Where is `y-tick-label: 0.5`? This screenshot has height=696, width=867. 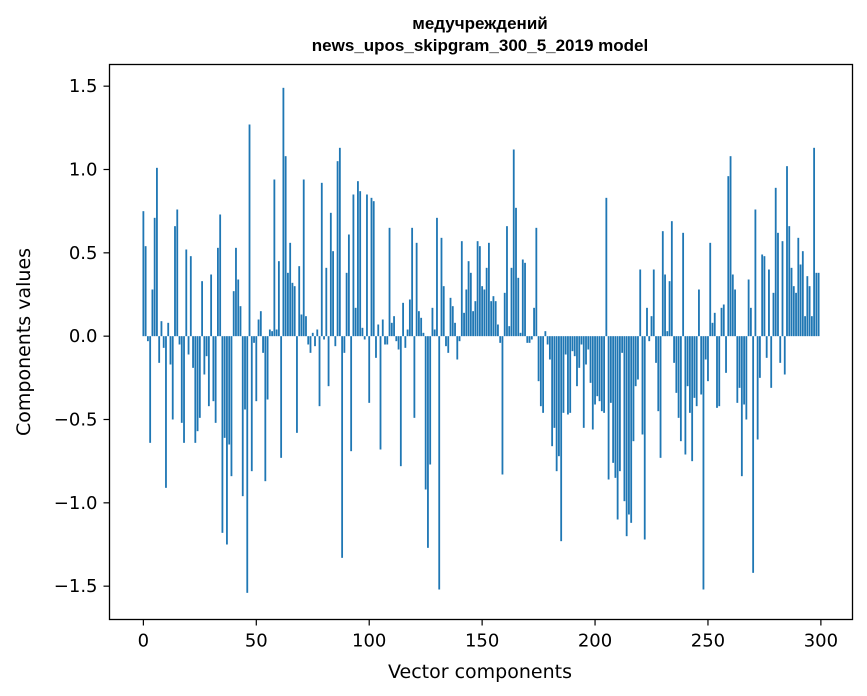 y-tick-label: 0.5 is located at coordinates (83, 253).